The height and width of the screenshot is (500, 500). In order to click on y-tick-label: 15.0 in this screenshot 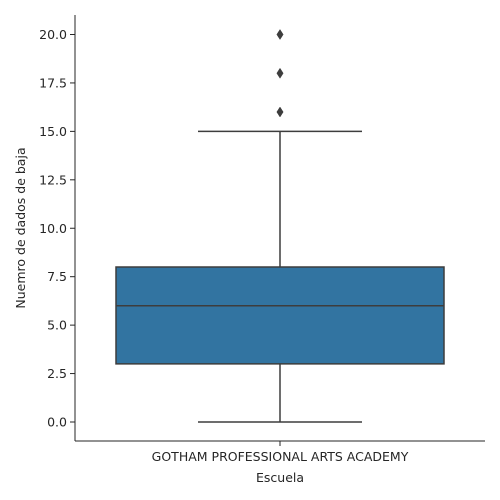, I will do `click(53, 131)`.